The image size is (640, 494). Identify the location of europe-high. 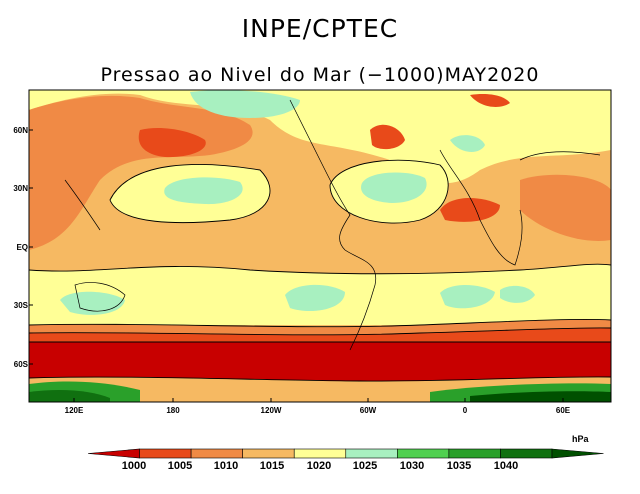
(467, 143).